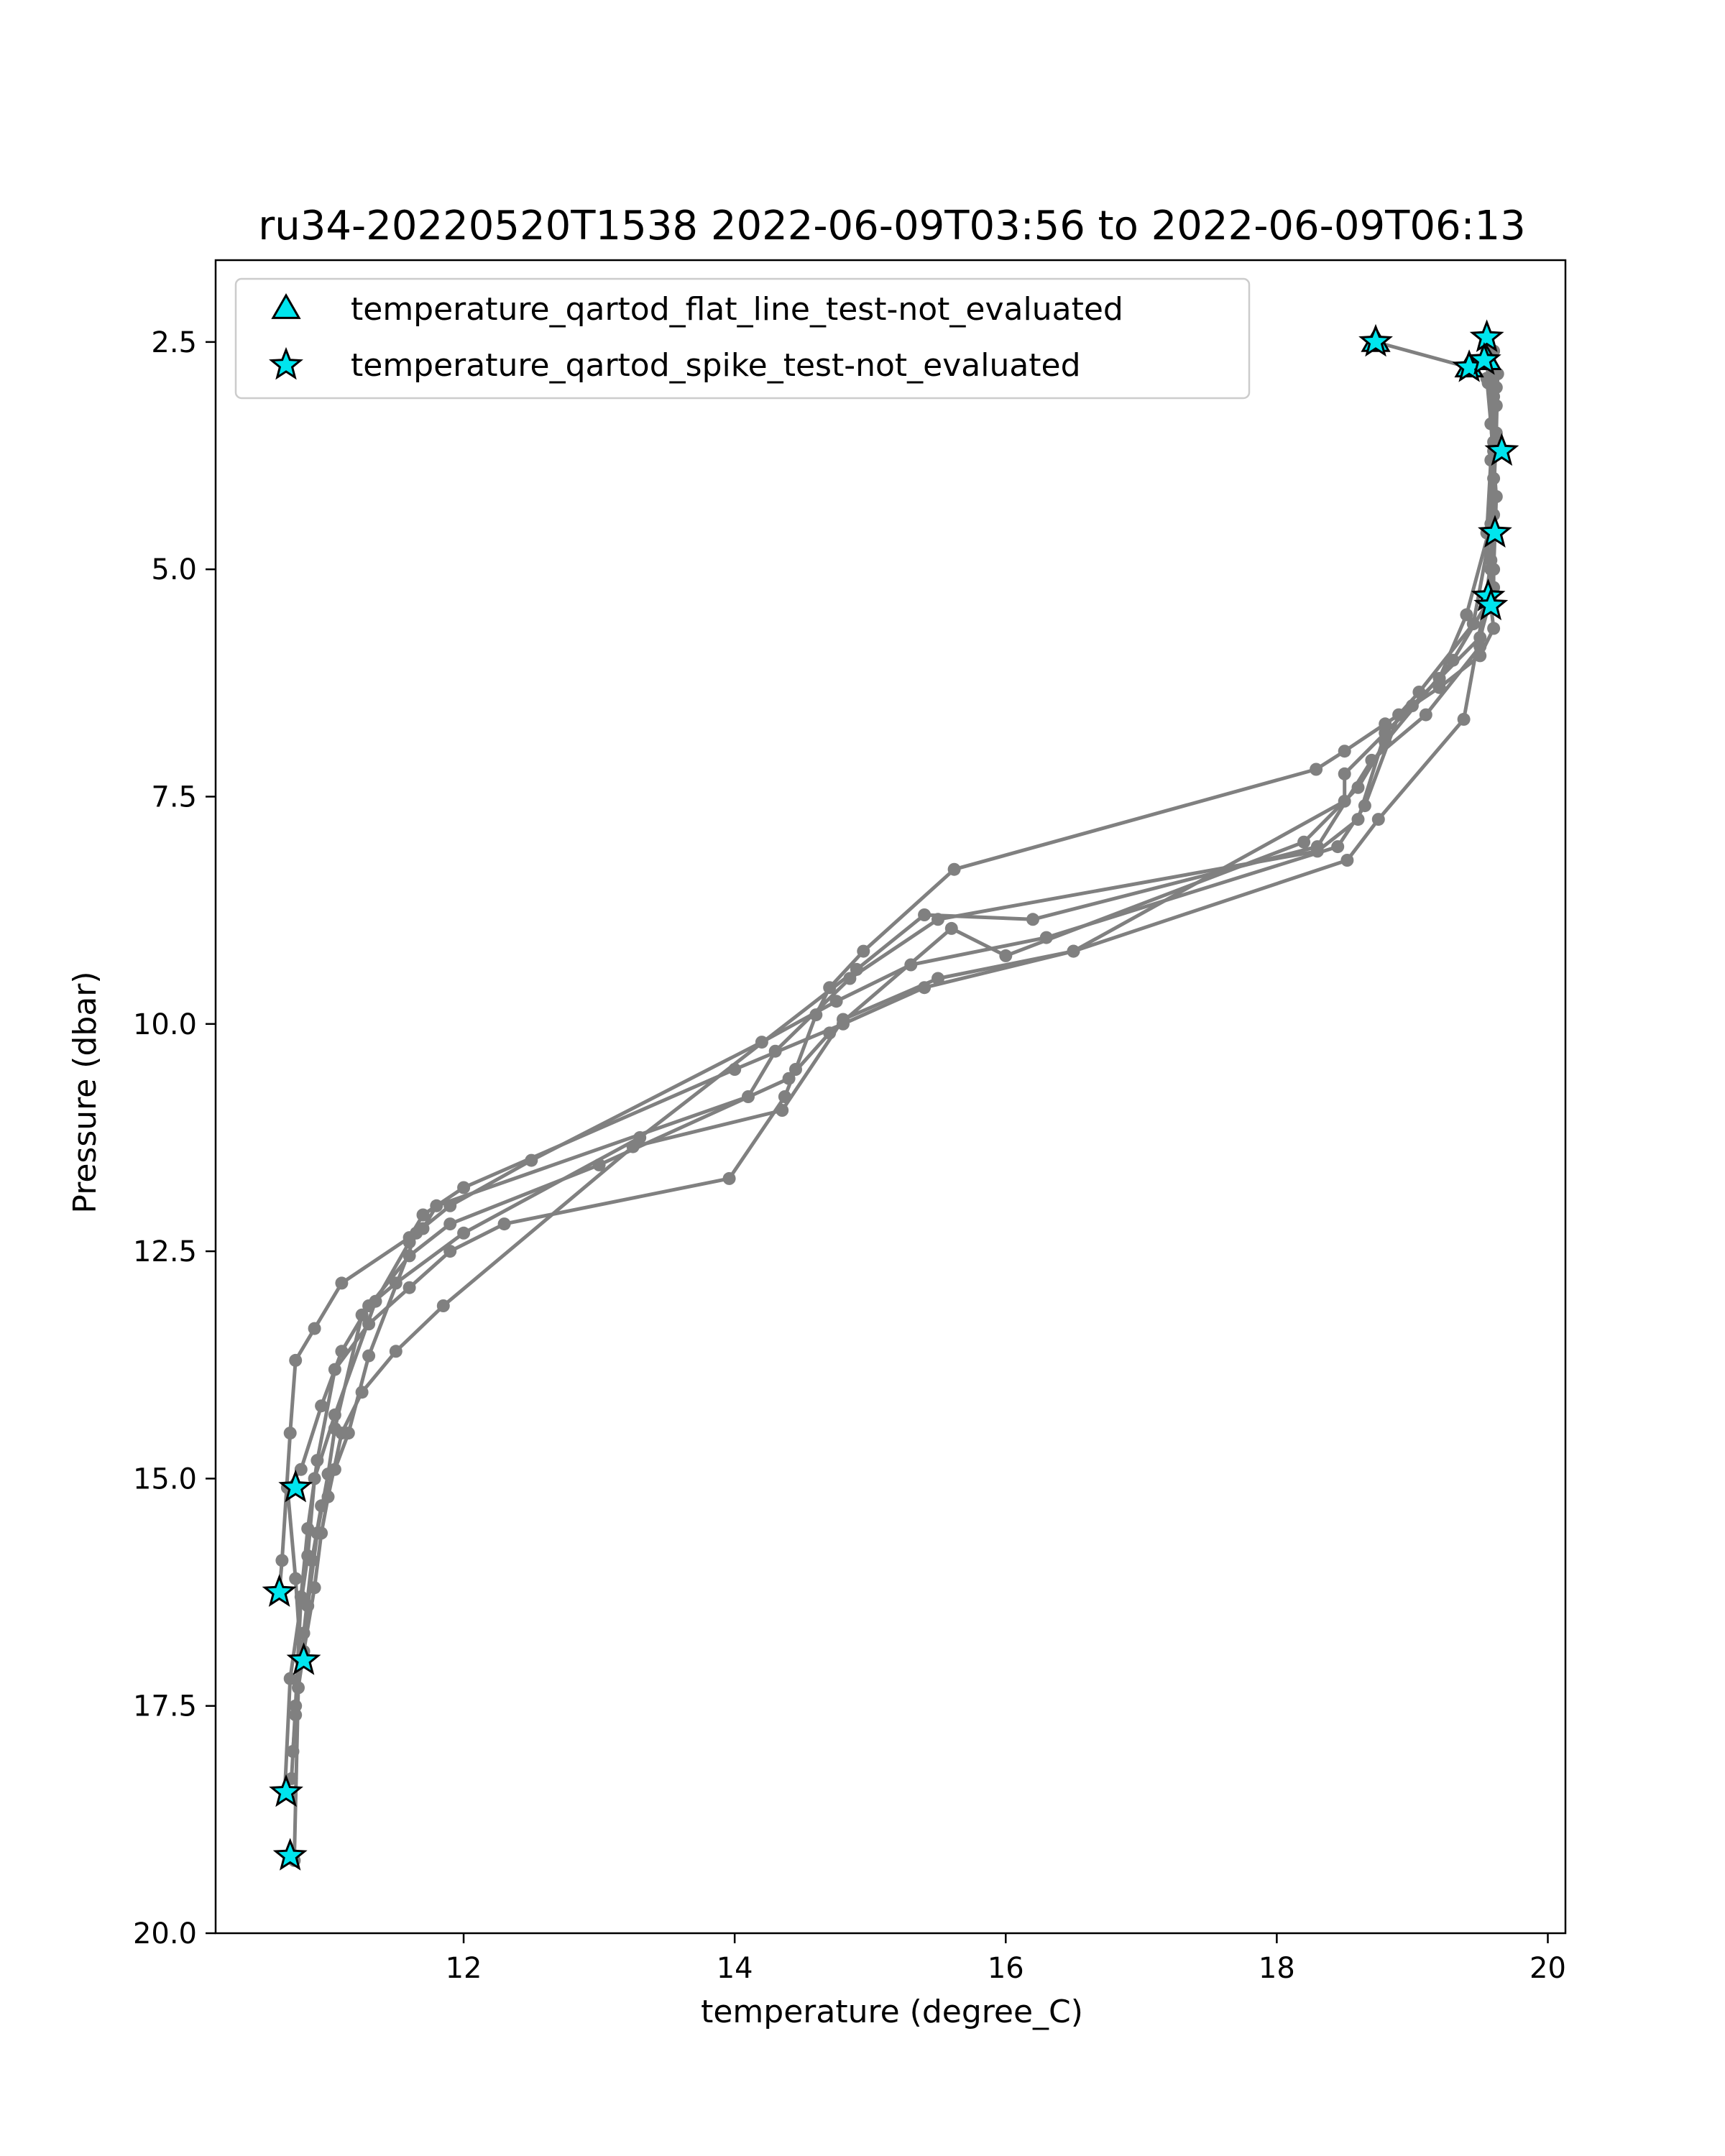 The width and height of the screenshot is (1725, 2156). I want to click on x-tick-label: 20, so click(1548, 1969).